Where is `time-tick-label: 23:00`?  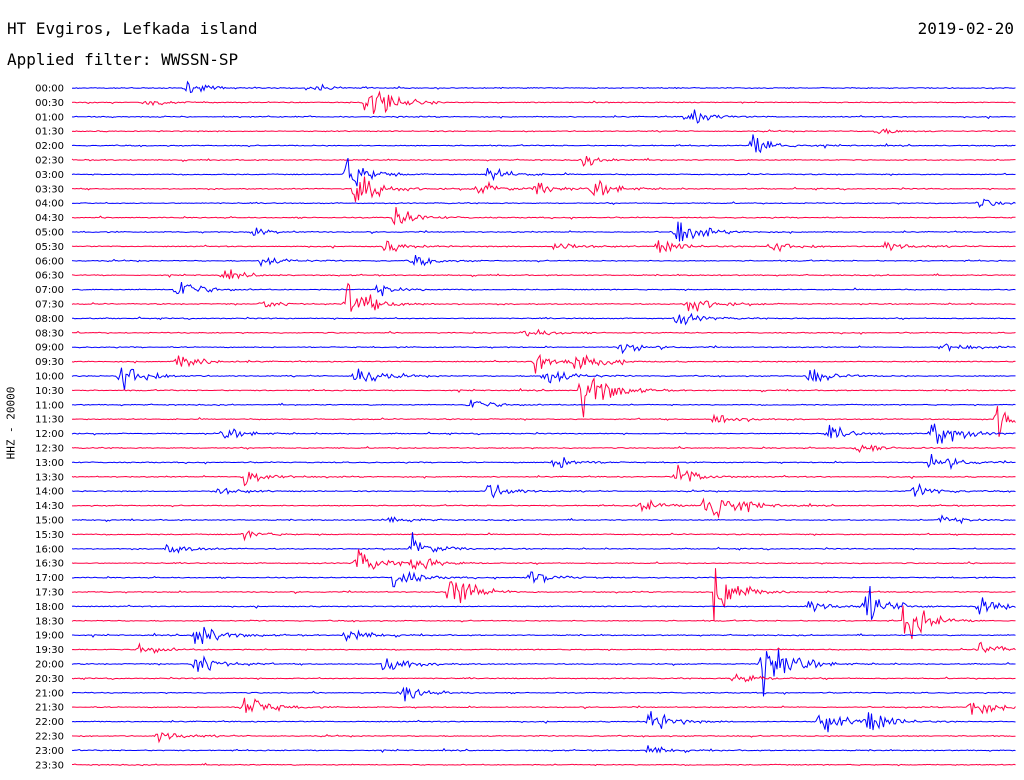
time-tick-label: 23:00 is located at coordinates (49, 751).